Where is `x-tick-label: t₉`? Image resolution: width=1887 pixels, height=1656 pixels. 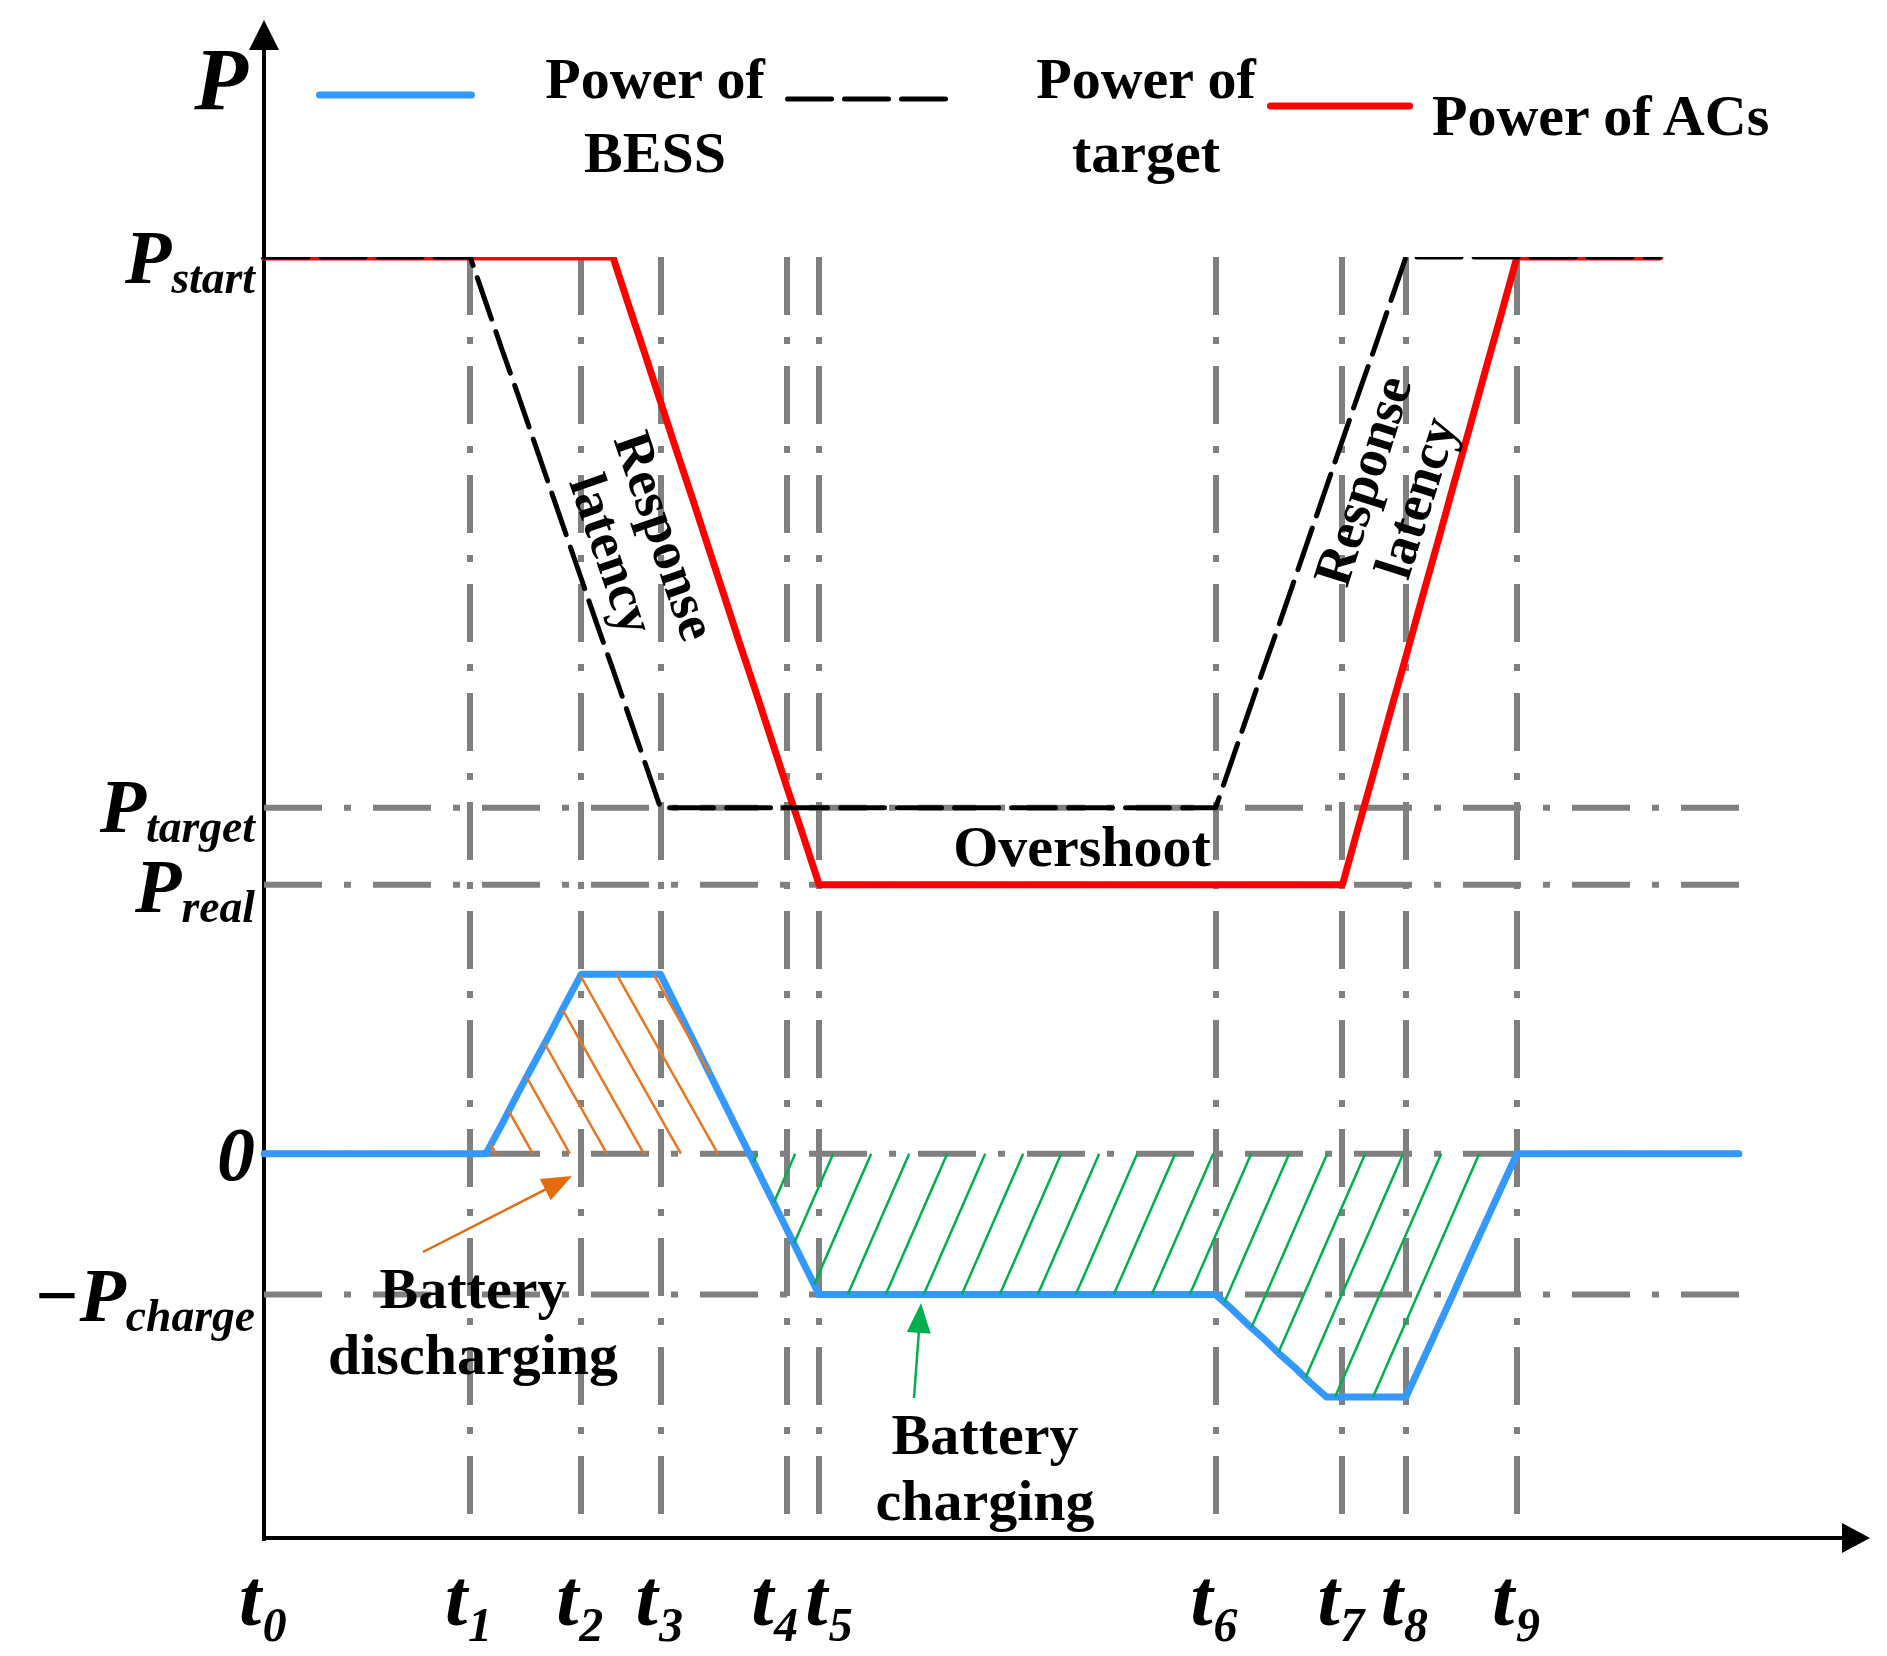 x-tick-label: t₉ is located at coordinates (1517, 1598).